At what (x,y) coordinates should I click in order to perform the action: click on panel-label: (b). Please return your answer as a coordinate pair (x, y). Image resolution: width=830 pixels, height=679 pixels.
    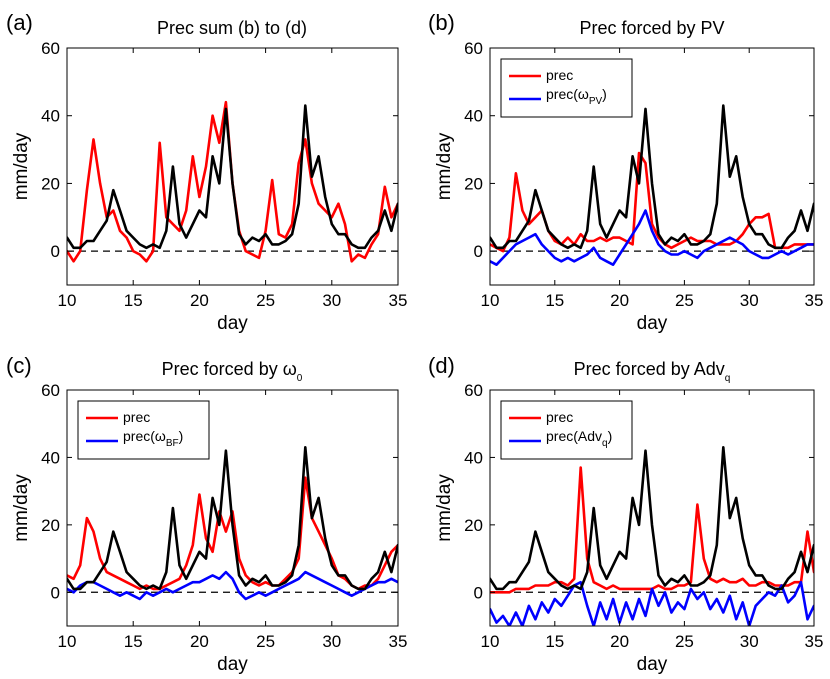
    Looking at the image, I should click on (441, 22).